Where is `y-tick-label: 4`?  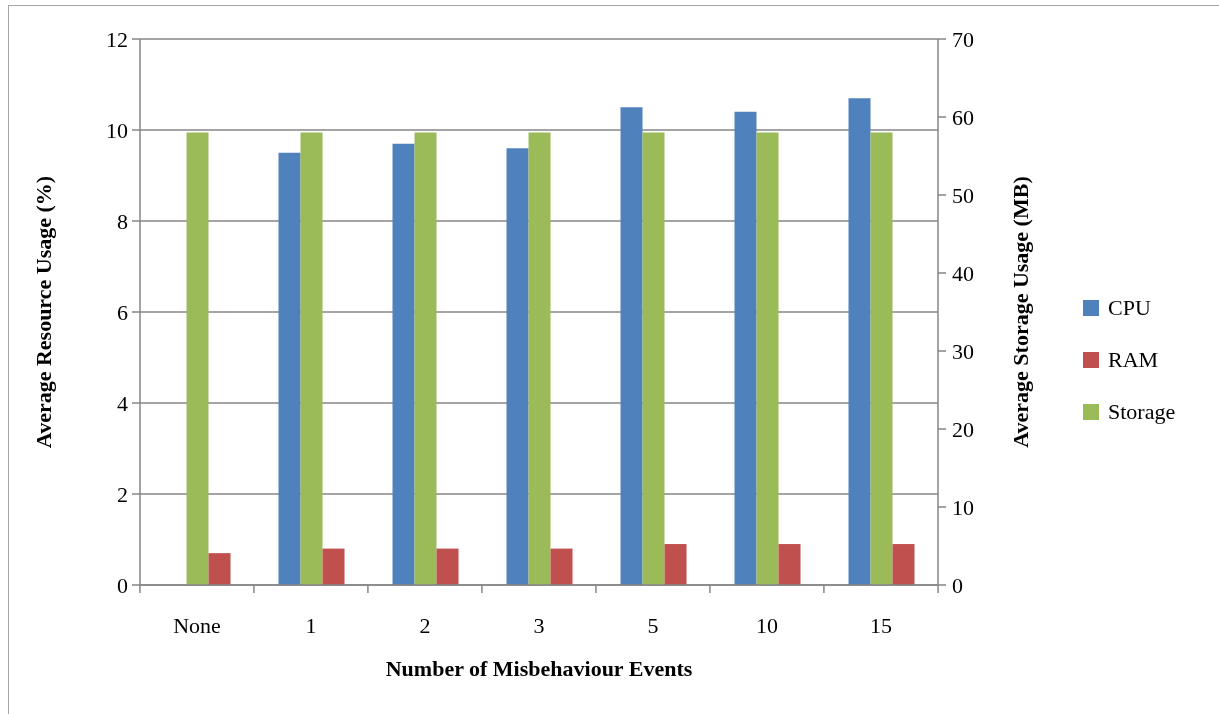 y-tick-label: 4 is located at coordinates (122, 403).